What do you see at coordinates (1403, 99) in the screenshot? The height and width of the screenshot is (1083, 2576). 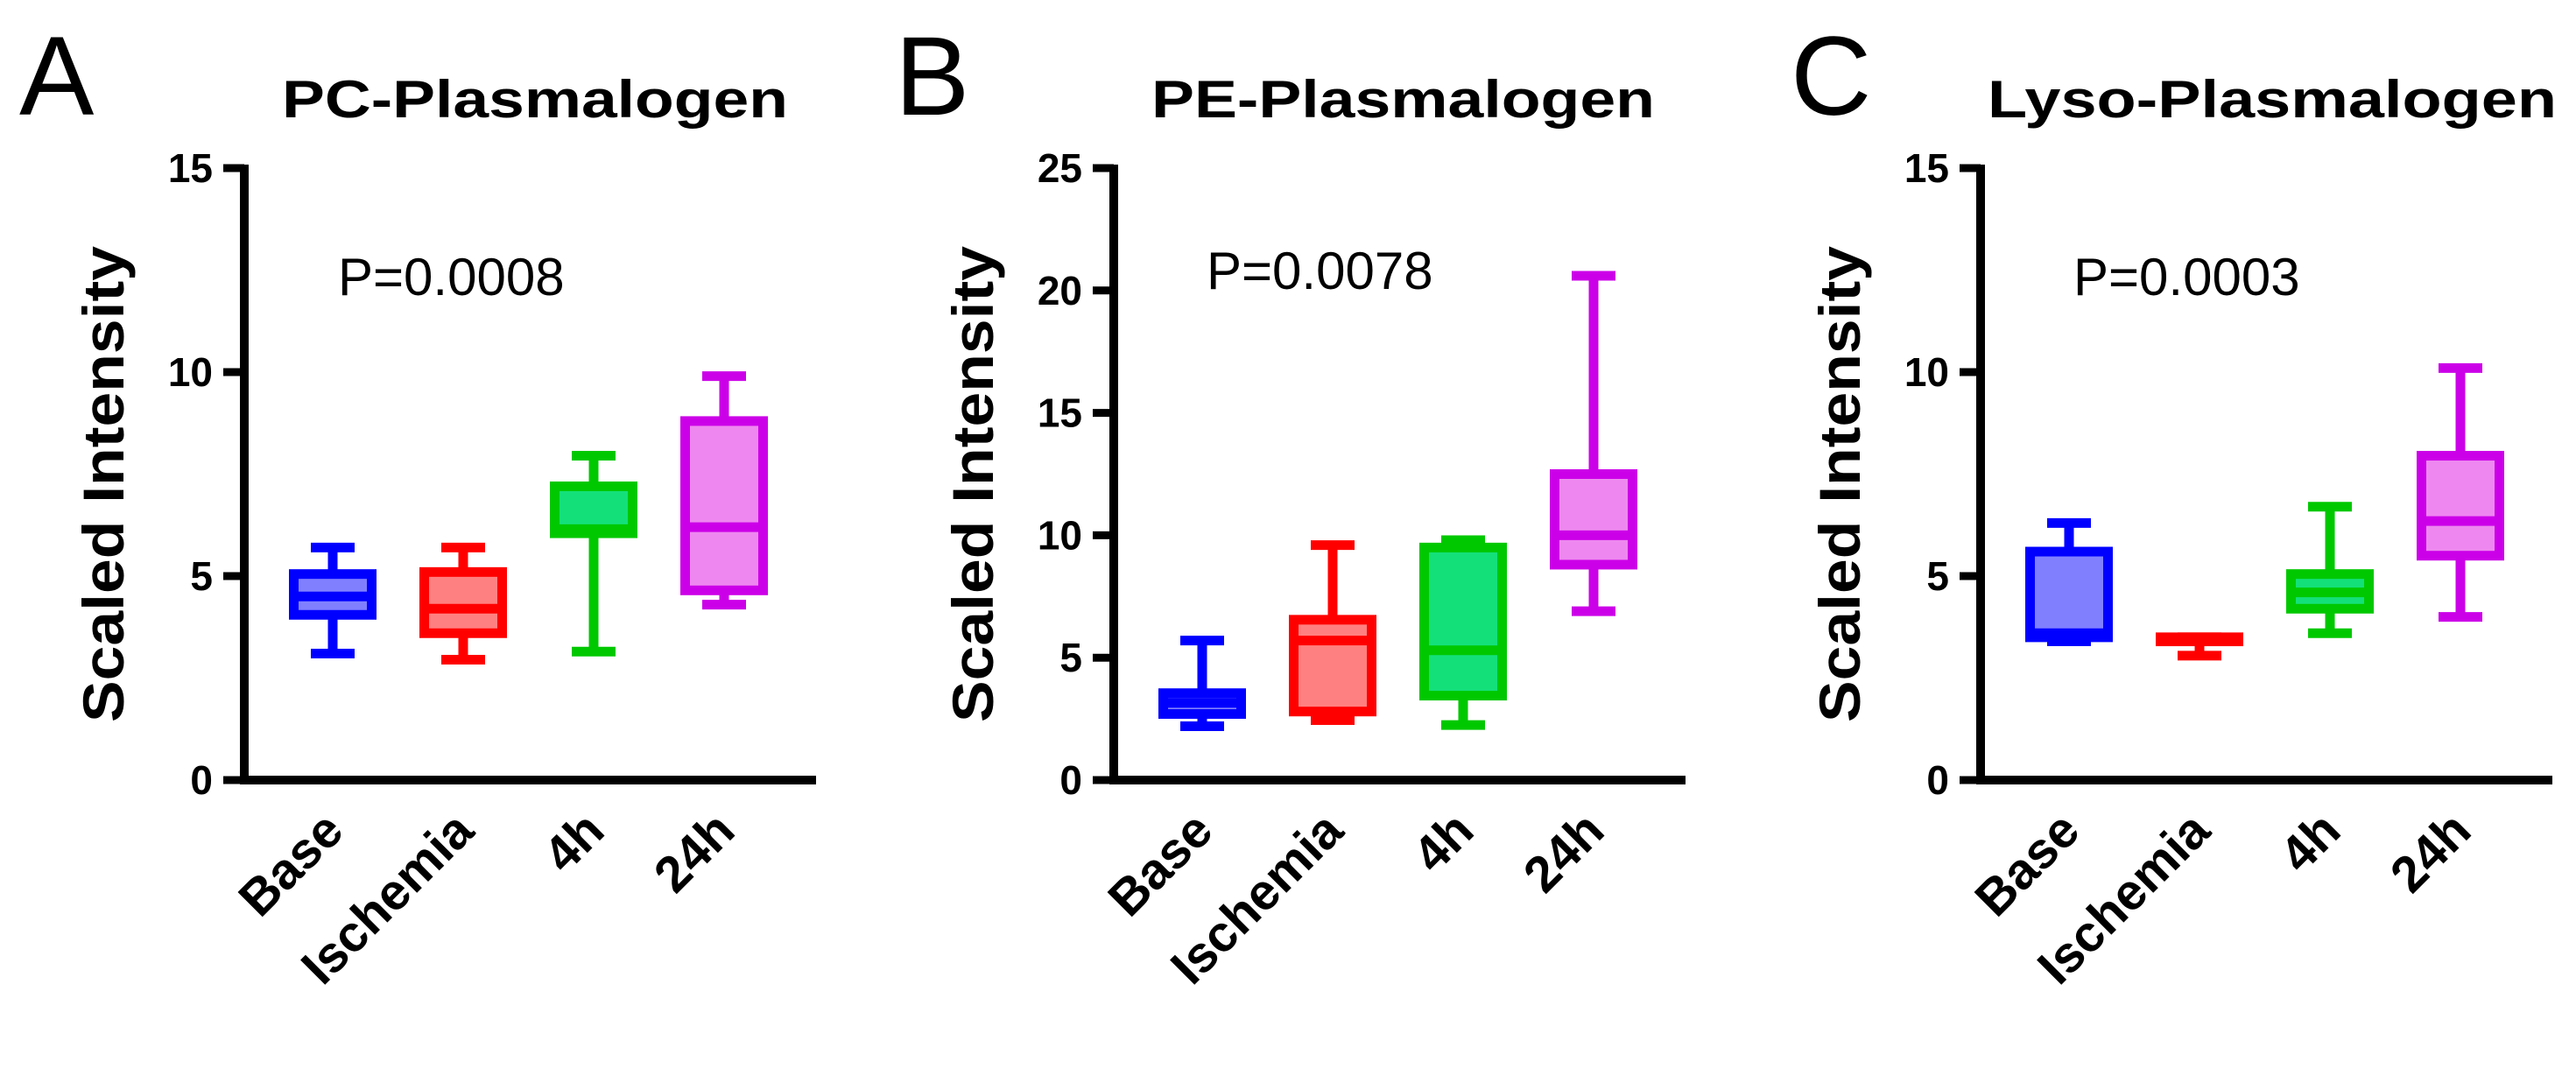 I see `chart-title: PE-Plasmalogen` at bounding box center [1403, 99].